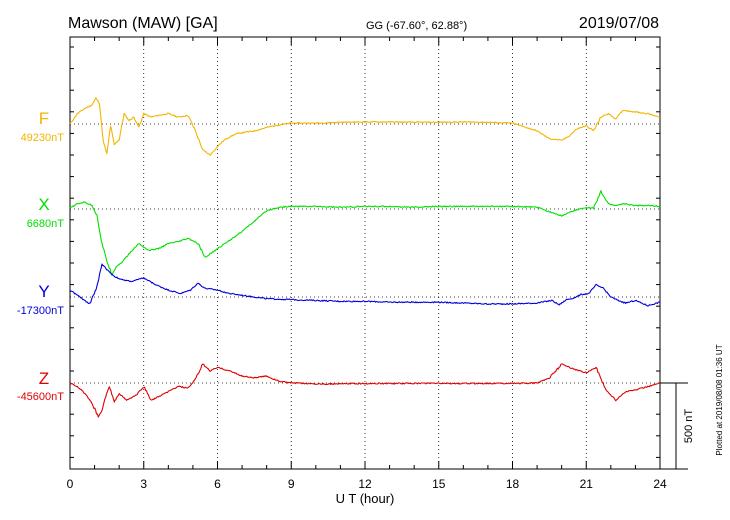 The width and height of the screenshot is (730, 520). I want to click on x-tick-label: 21, so click(587, 484).